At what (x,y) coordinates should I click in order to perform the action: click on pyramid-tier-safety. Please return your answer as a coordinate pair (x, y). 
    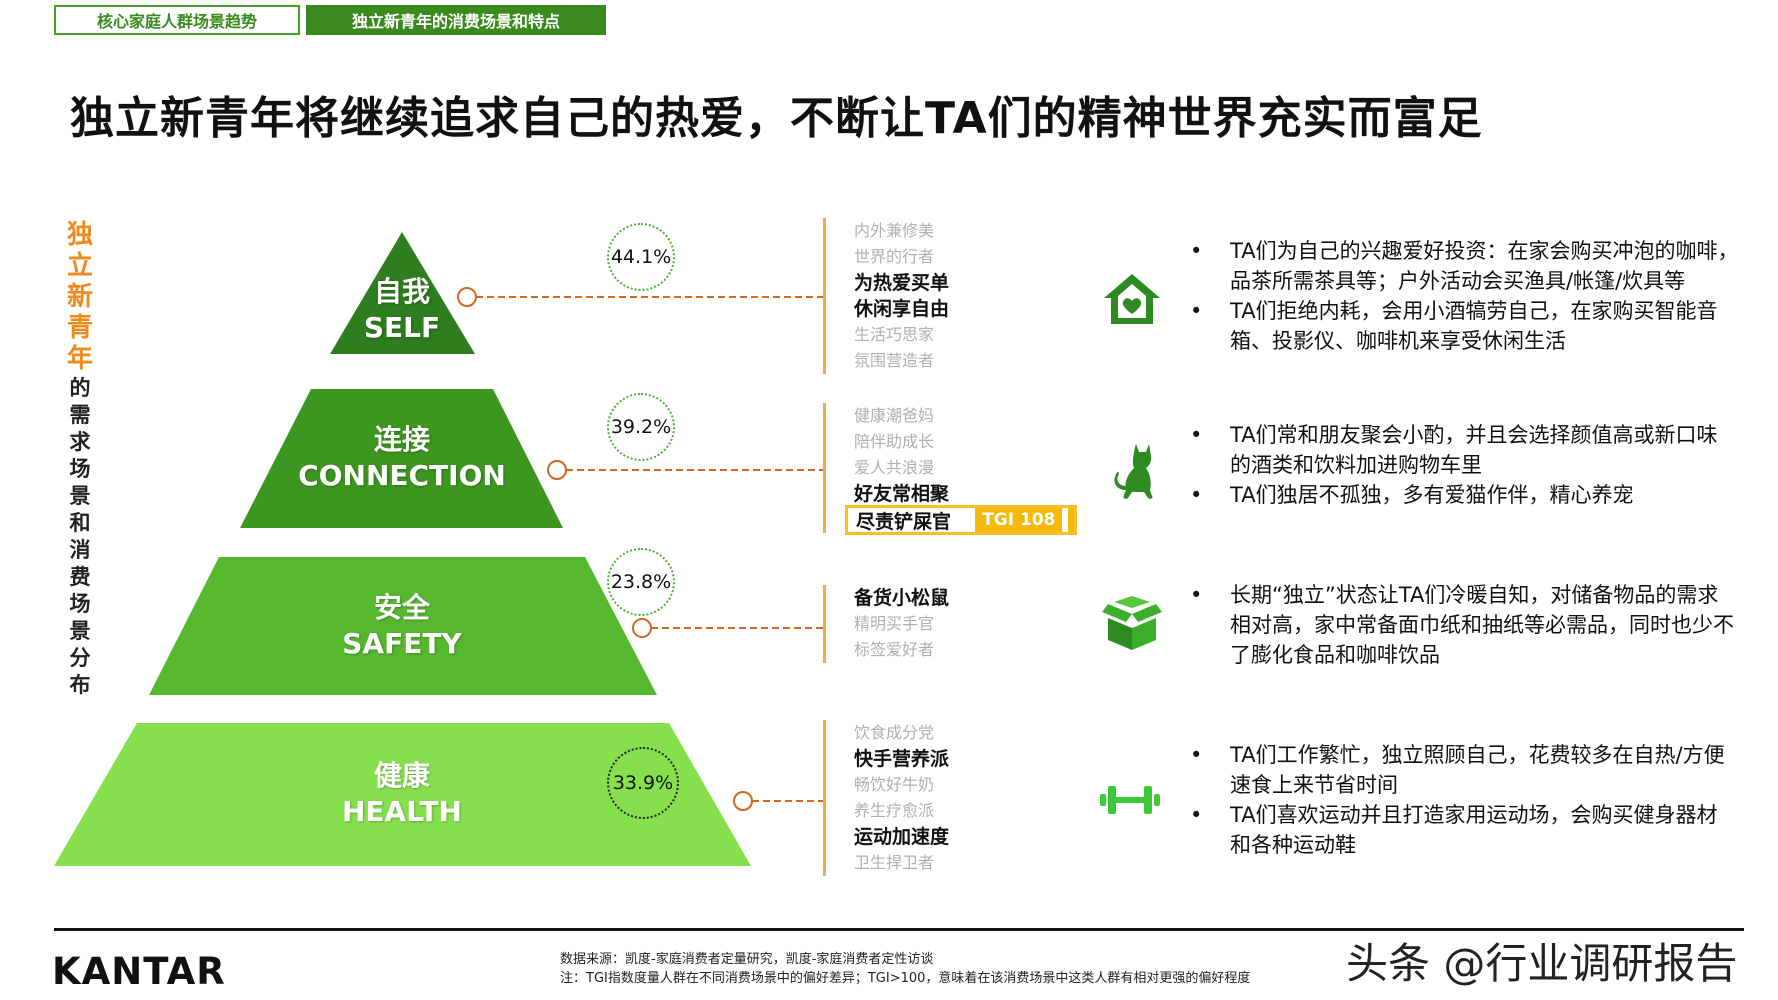
    Looking at the image, I should click on (403, 626).